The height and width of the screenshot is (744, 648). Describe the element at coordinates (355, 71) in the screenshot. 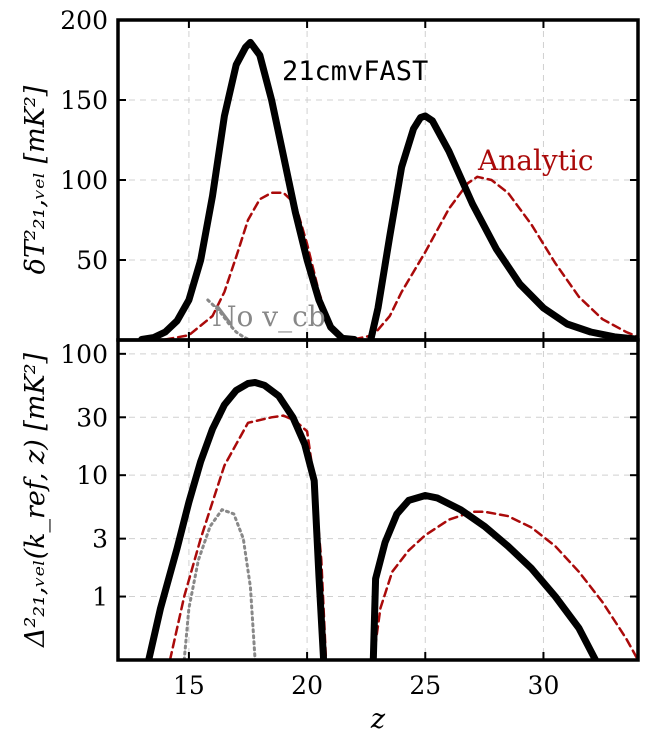

I see `annotation-21cmvfast: 21cmvFAST` at that location.